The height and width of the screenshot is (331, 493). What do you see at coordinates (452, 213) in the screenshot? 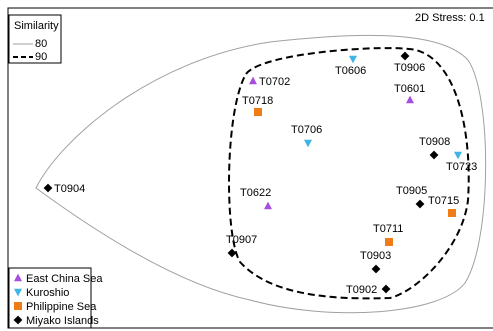
I see `point-t0715` at bounding box center [452, 213].